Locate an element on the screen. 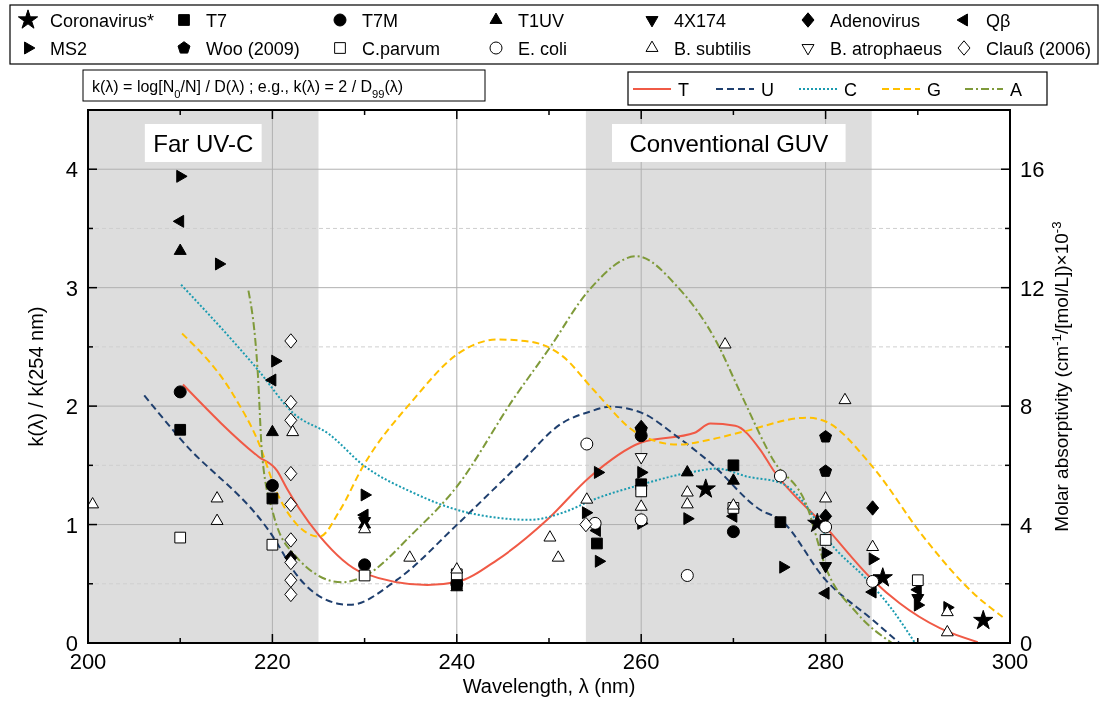 Image resolution: width=1107 pixels, height=715 pixels. legend-label: B. atrophaeus is located at coordinates (886, 49).